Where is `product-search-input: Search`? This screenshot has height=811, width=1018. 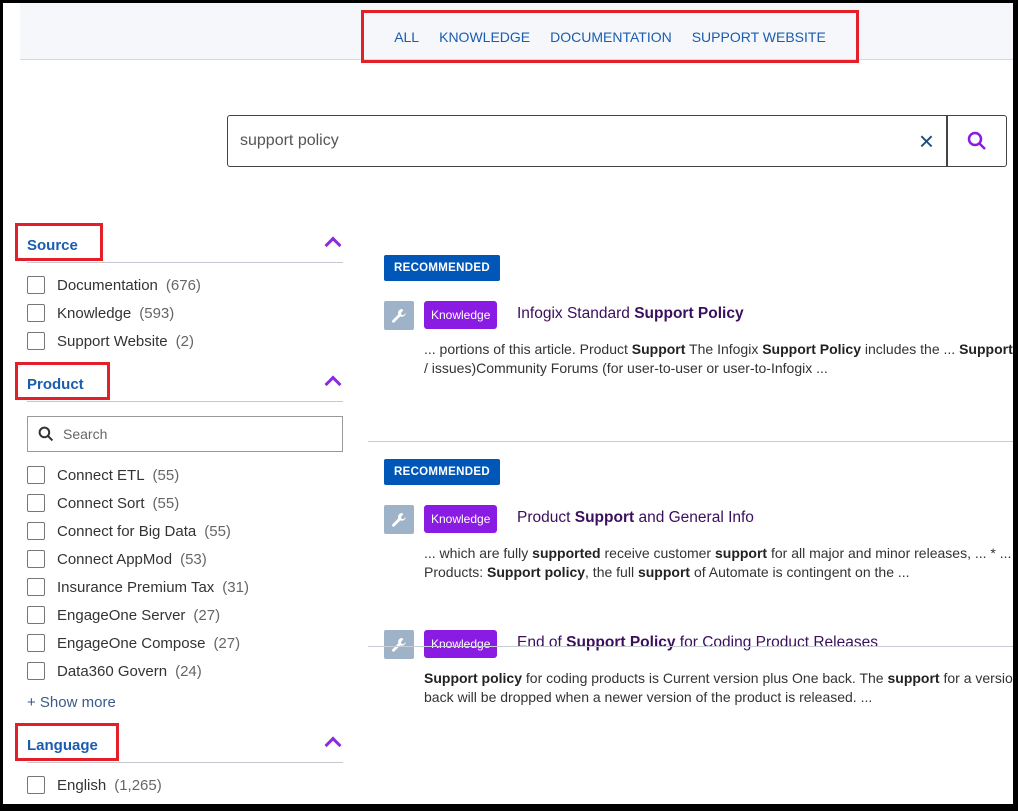 product-search-input: Search is located at coordinates (185, 434).